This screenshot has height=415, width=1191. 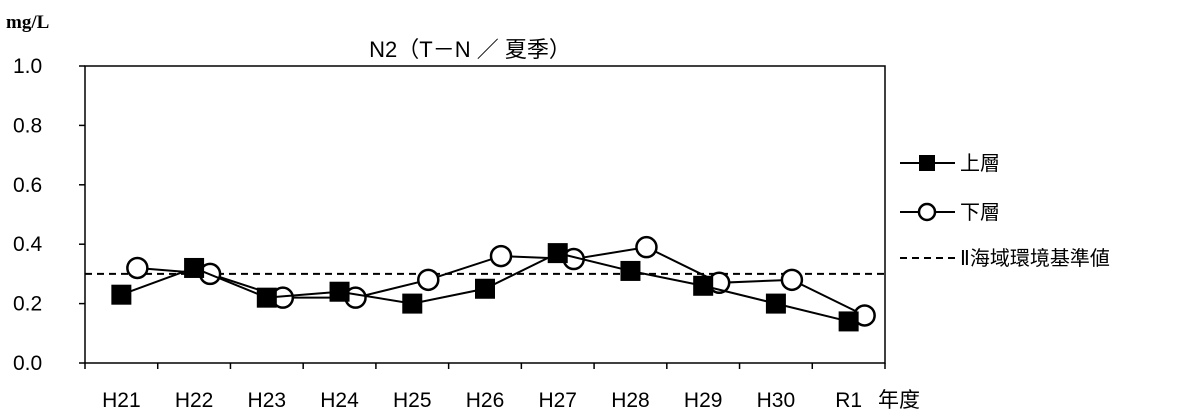 I want to click on x-tick-label: H30, so click(x=776, y=400).